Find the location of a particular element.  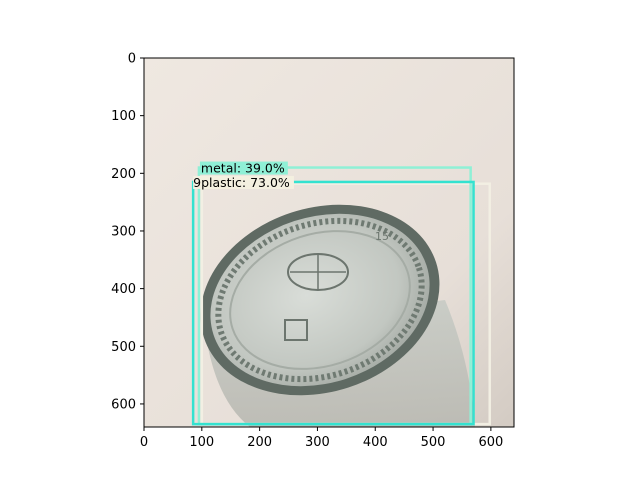

detection-label-text: 9plastic: 73.0% is located at coordinates (241, 182).